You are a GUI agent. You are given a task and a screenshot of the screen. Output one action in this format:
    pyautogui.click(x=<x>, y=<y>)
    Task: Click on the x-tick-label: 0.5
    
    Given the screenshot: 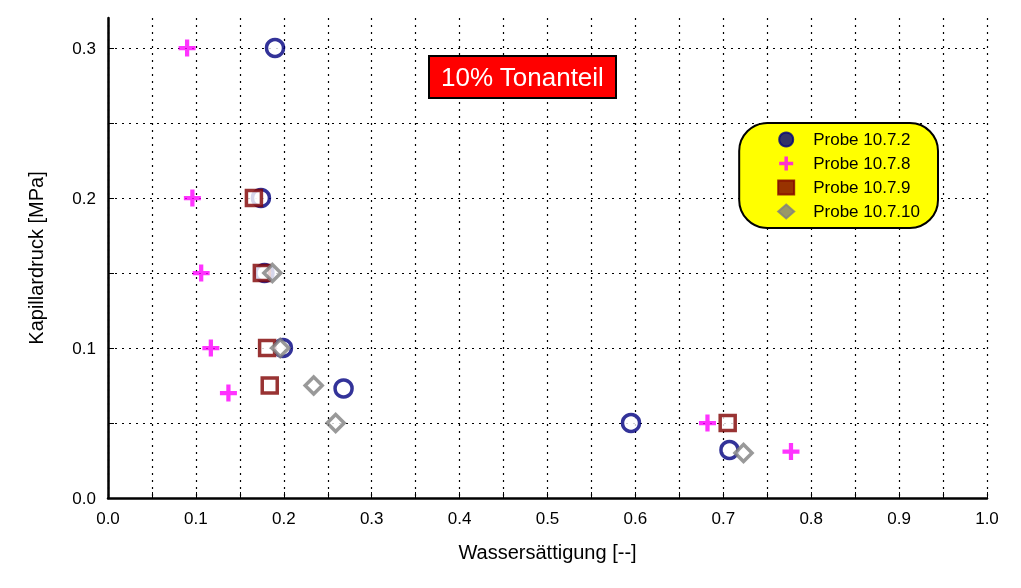 What is the action you would take?
    pyautogui.click(x=547, y=518)
    